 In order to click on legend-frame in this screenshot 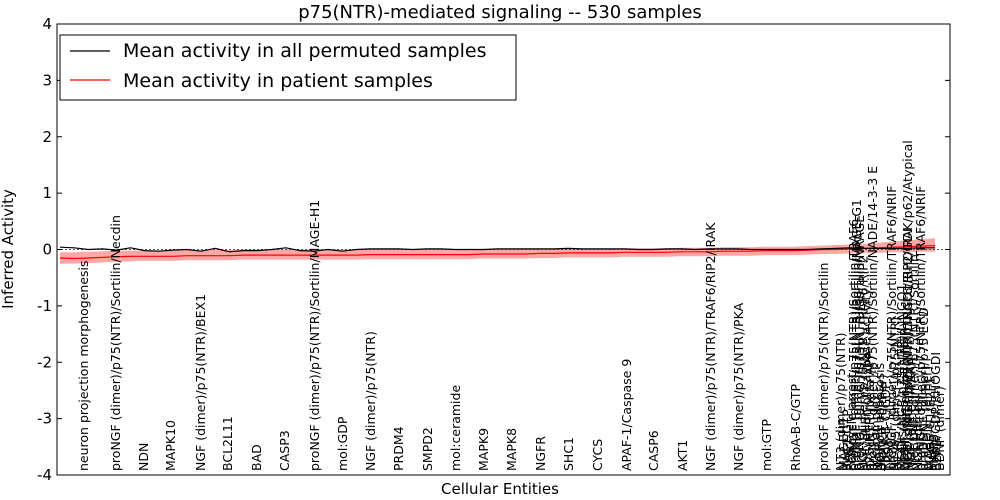, I will do `click(288, 67)`.